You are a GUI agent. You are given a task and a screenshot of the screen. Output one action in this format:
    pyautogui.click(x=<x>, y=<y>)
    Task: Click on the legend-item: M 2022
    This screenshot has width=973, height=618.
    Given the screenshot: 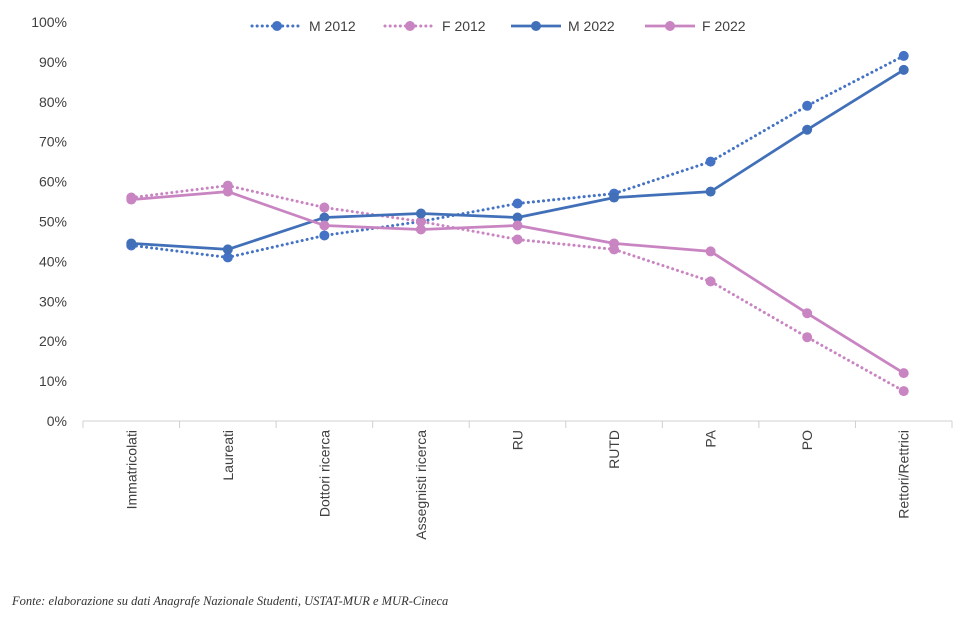 What is the action you would take?
    pyautogui.click(x=563, y=26)
    